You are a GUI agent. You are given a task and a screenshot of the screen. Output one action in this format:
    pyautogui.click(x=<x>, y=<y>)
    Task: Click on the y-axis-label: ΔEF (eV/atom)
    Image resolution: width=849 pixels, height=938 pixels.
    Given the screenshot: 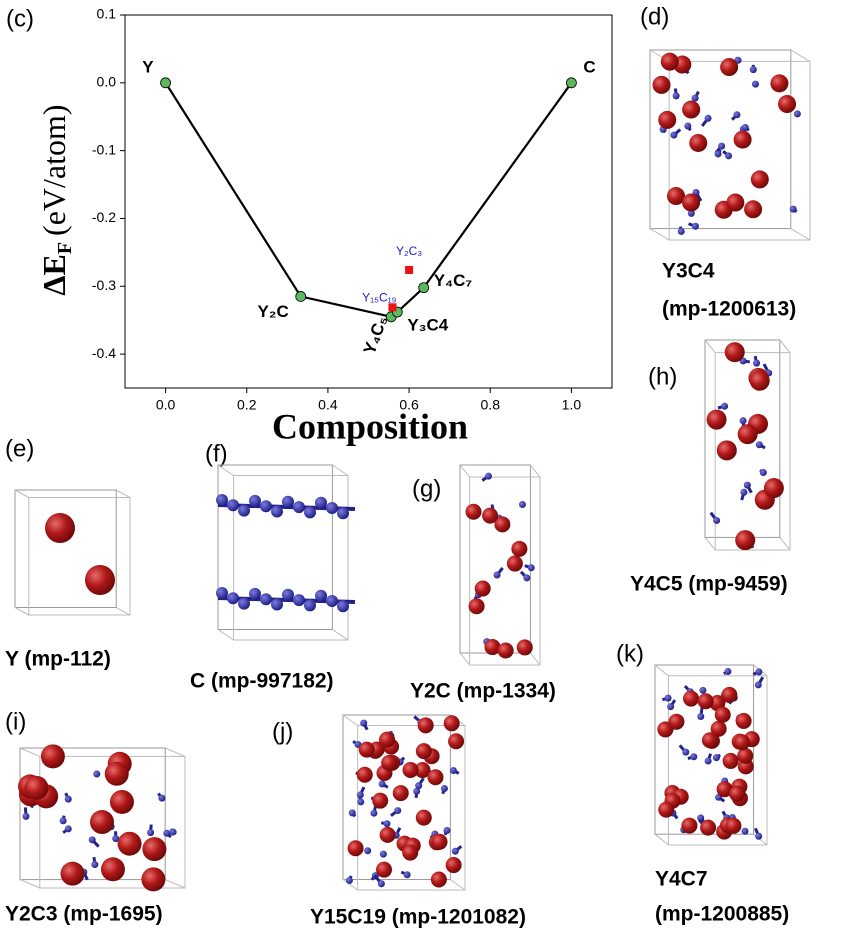 What is the action you would take?
    pyautogui.click(x=55, y=199)
    